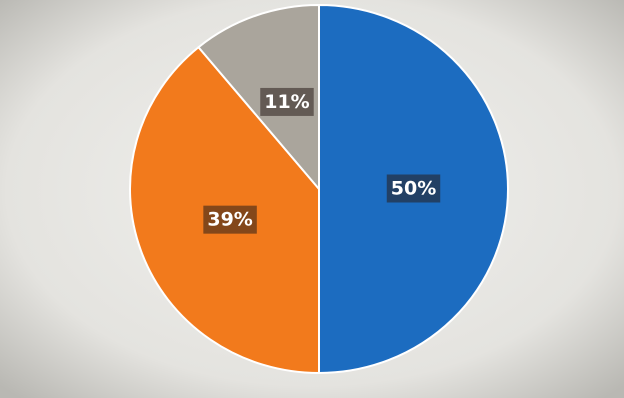  Describe the element at coordinates (258, 97) in the screenshot. I see `pie-slice` at that location.